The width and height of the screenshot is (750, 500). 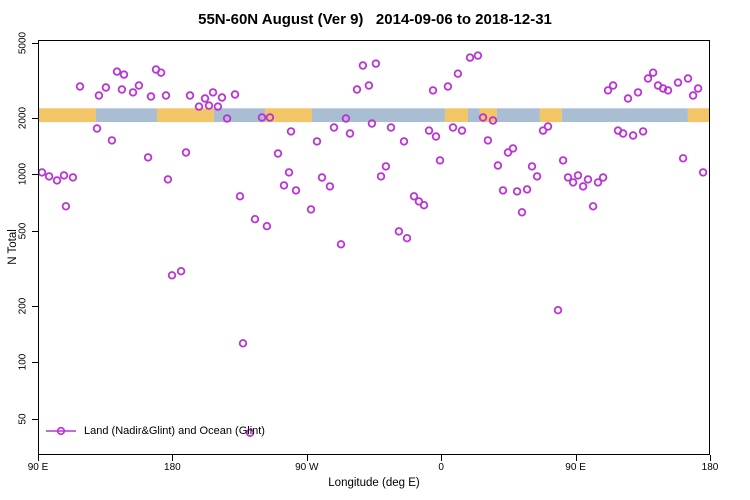 I want to click on x-tick-label: 90 W, so click(x=307, y=467).